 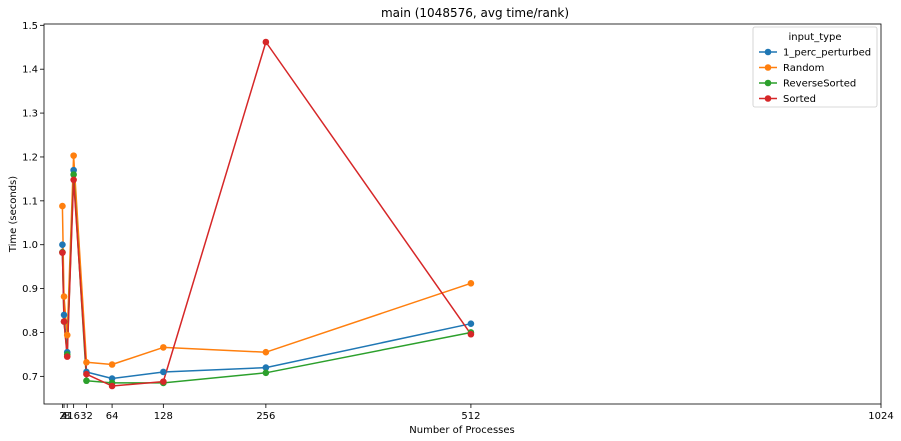 I want to click on legend-entry-label: ReverseSorted, so click(x=819, y=84).